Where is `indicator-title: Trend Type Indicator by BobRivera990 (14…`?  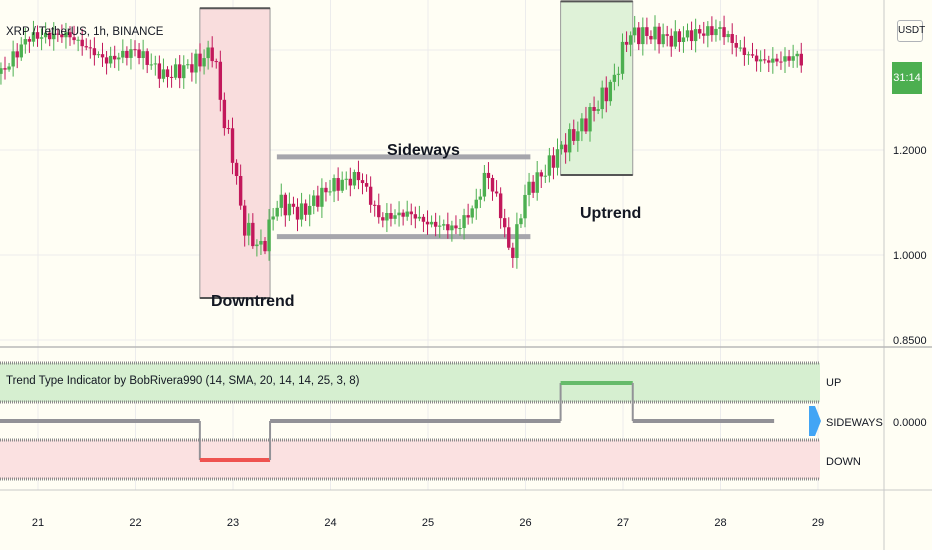 indicator-title: Trend Type Indicator by BobRivera990 (14… is located at coordinates (183, 381).